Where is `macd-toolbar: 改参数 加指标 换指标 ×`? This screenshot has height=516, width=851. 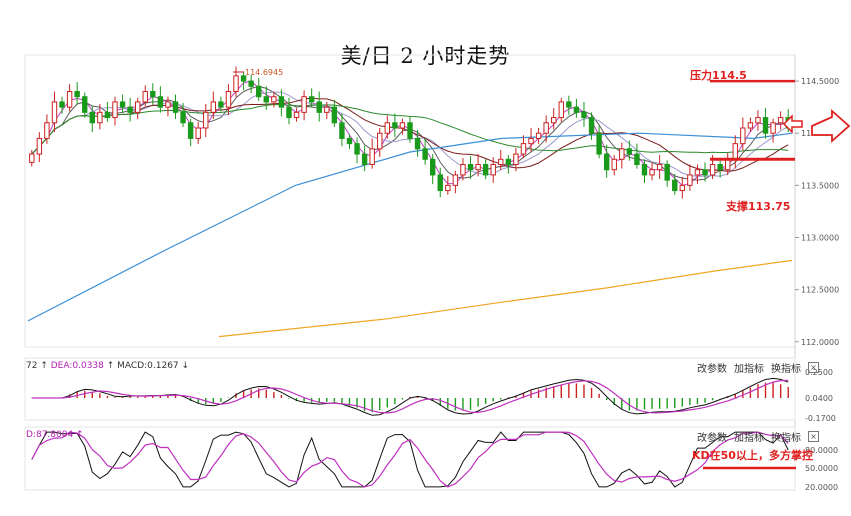 macd-toolbar: 改参数 加指标 换指标 × is located at coordinates (758, 367).